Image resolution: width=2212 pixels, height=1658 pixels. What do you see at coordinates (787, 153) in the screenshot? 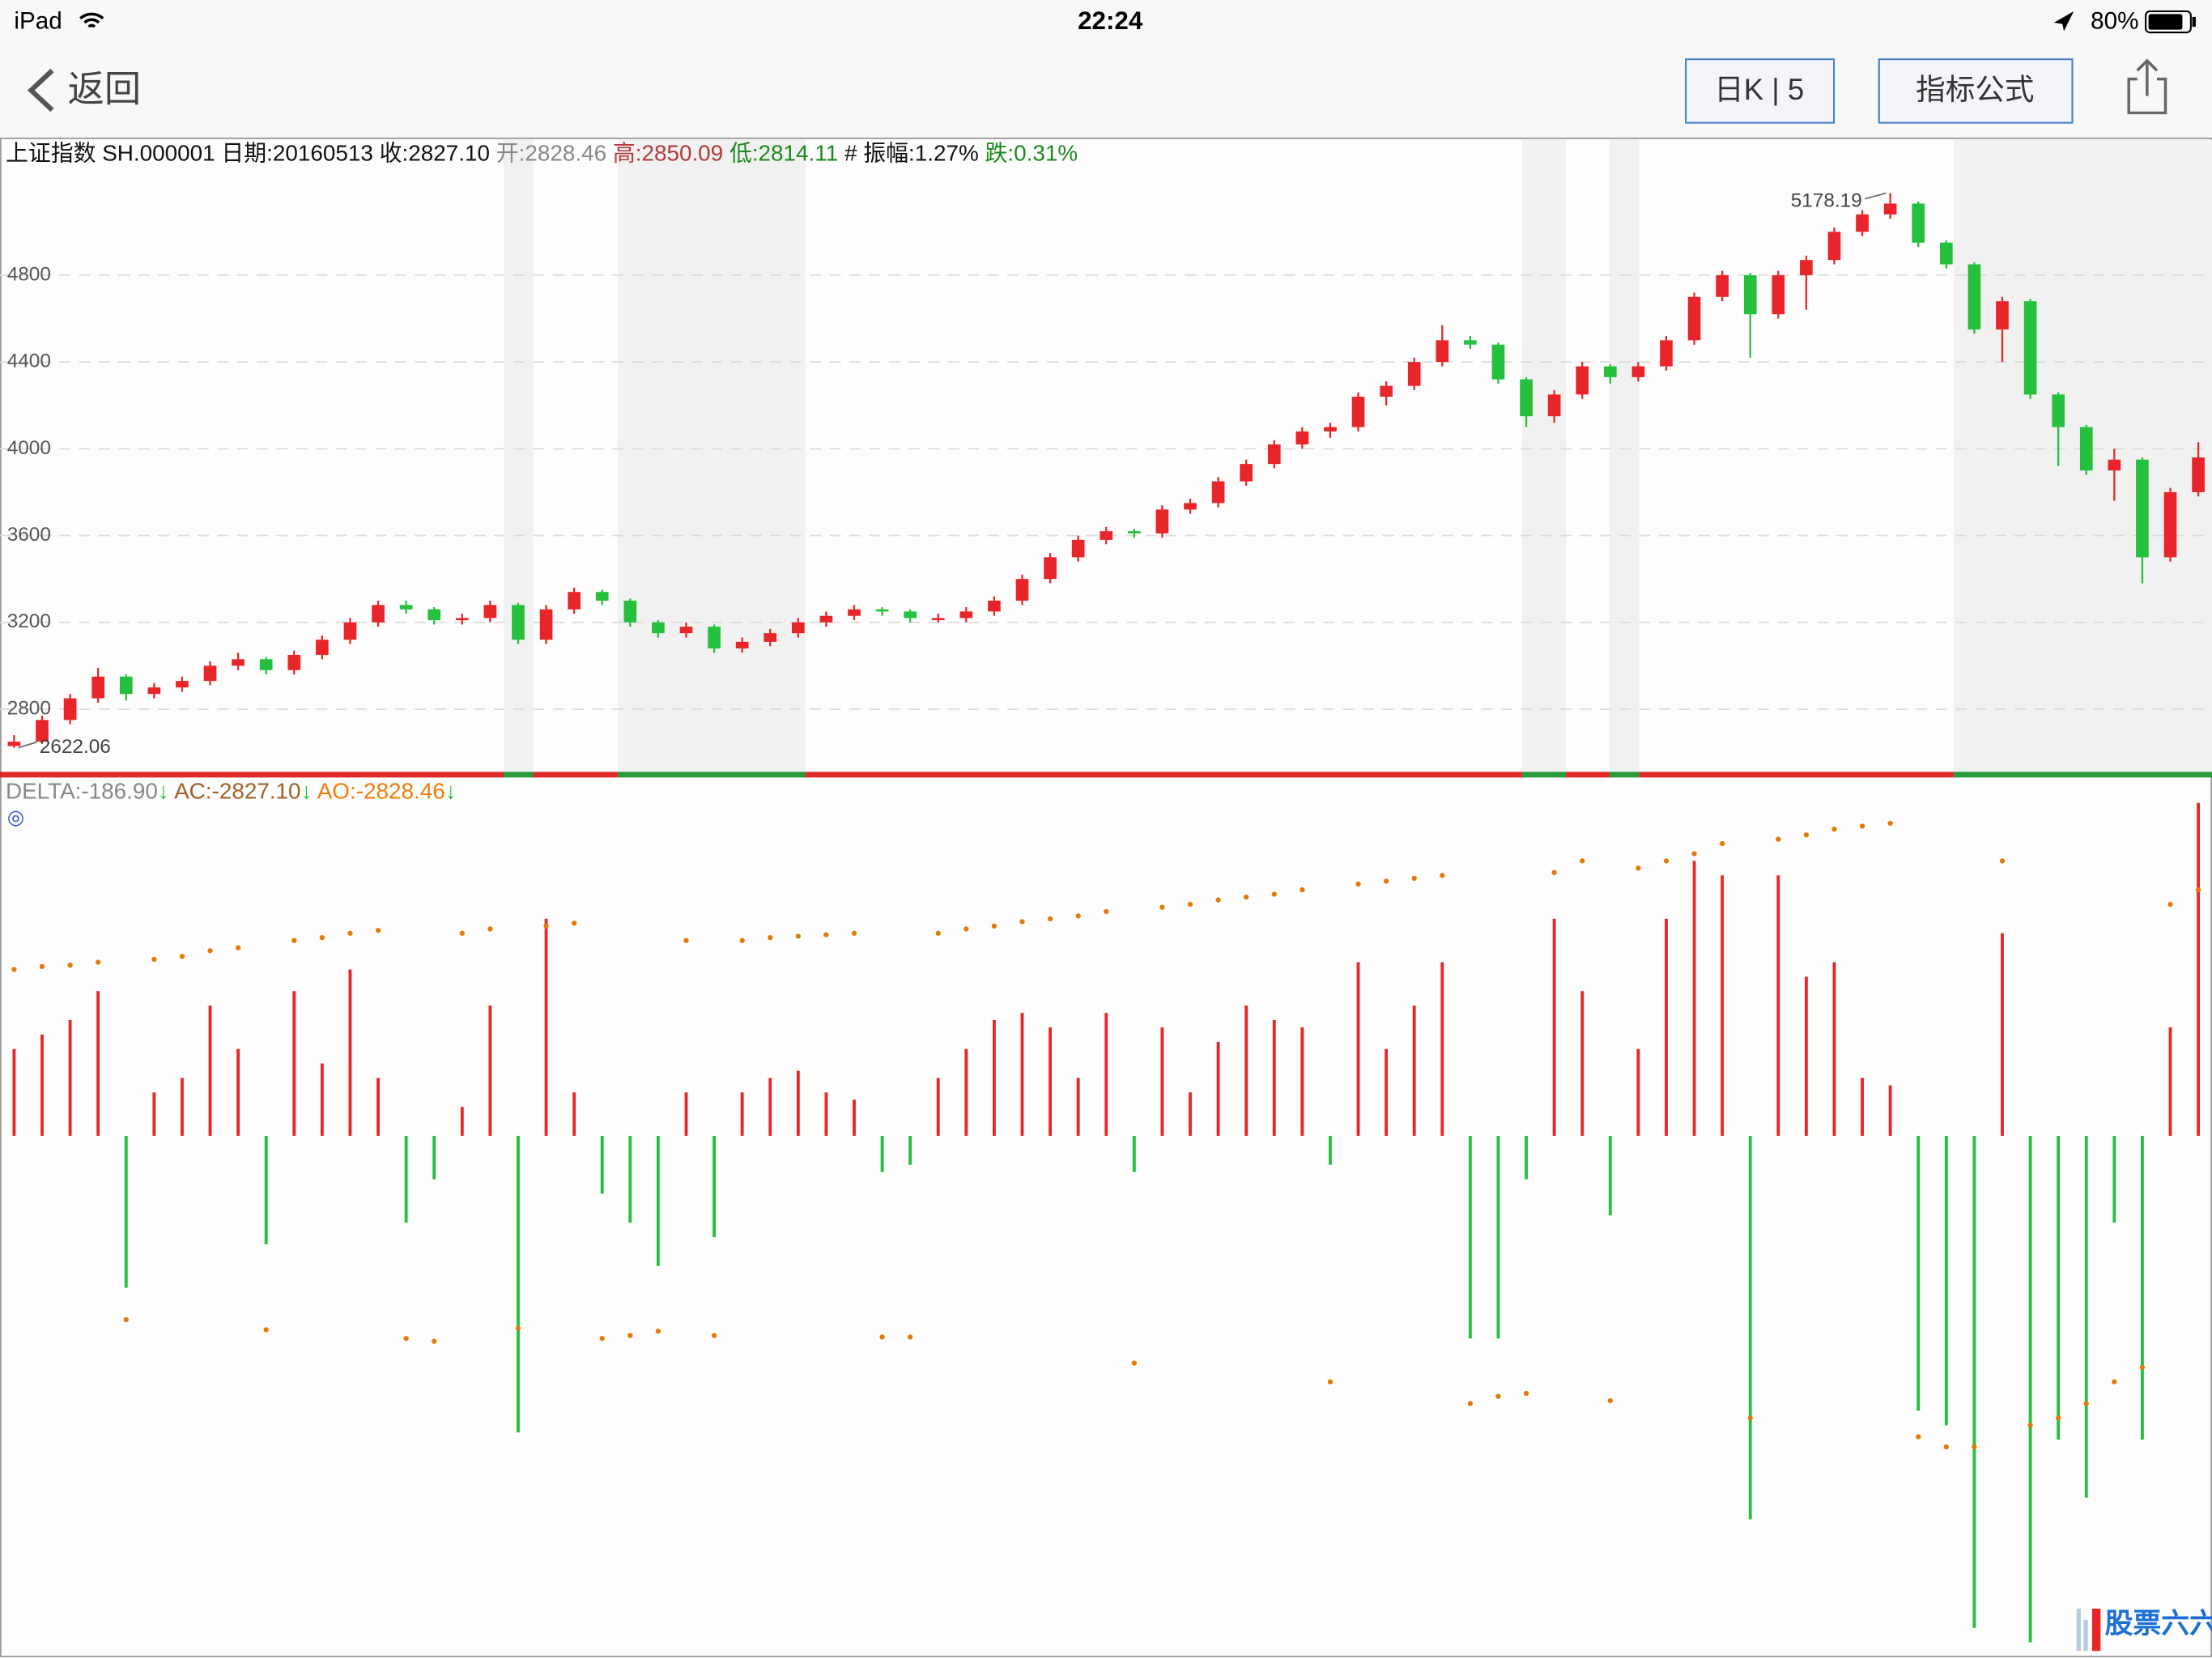
I see `info-item: 低:2814.11` at bounding box center [787, 153].